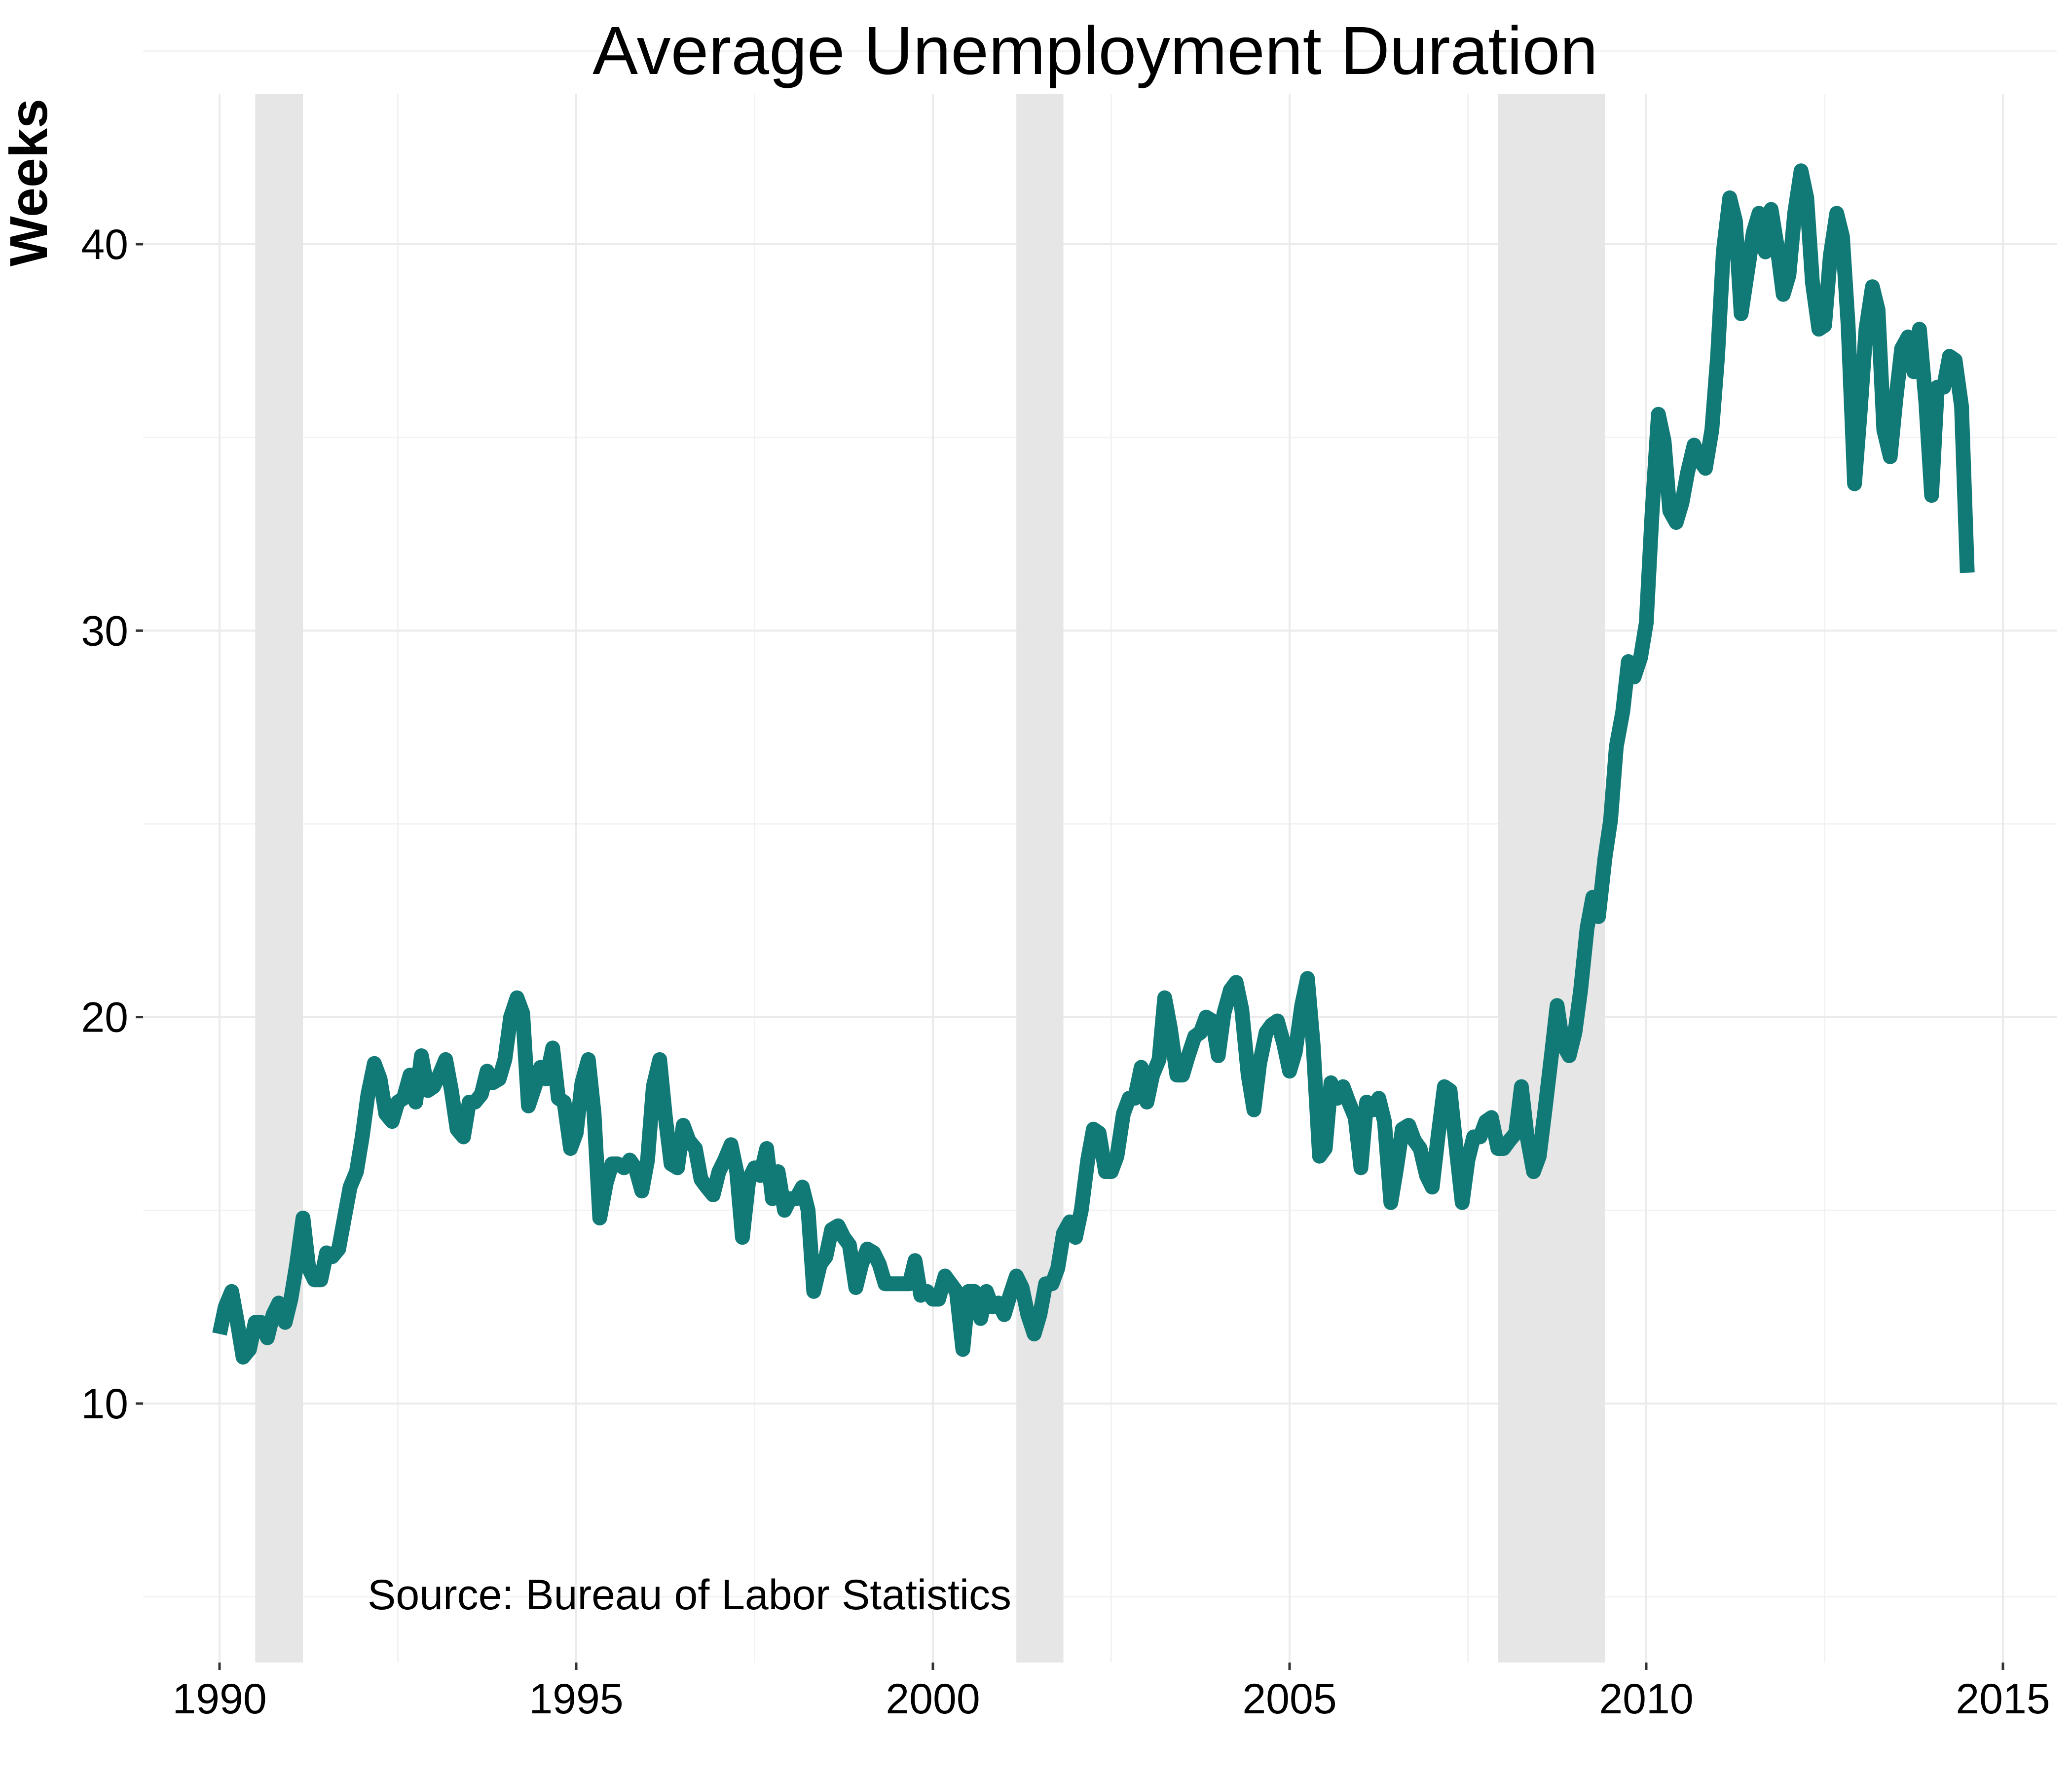 The width and height of the screenshot is (2072, 1776). I want to click on y-tick-label: 20, so click(105, 1017).